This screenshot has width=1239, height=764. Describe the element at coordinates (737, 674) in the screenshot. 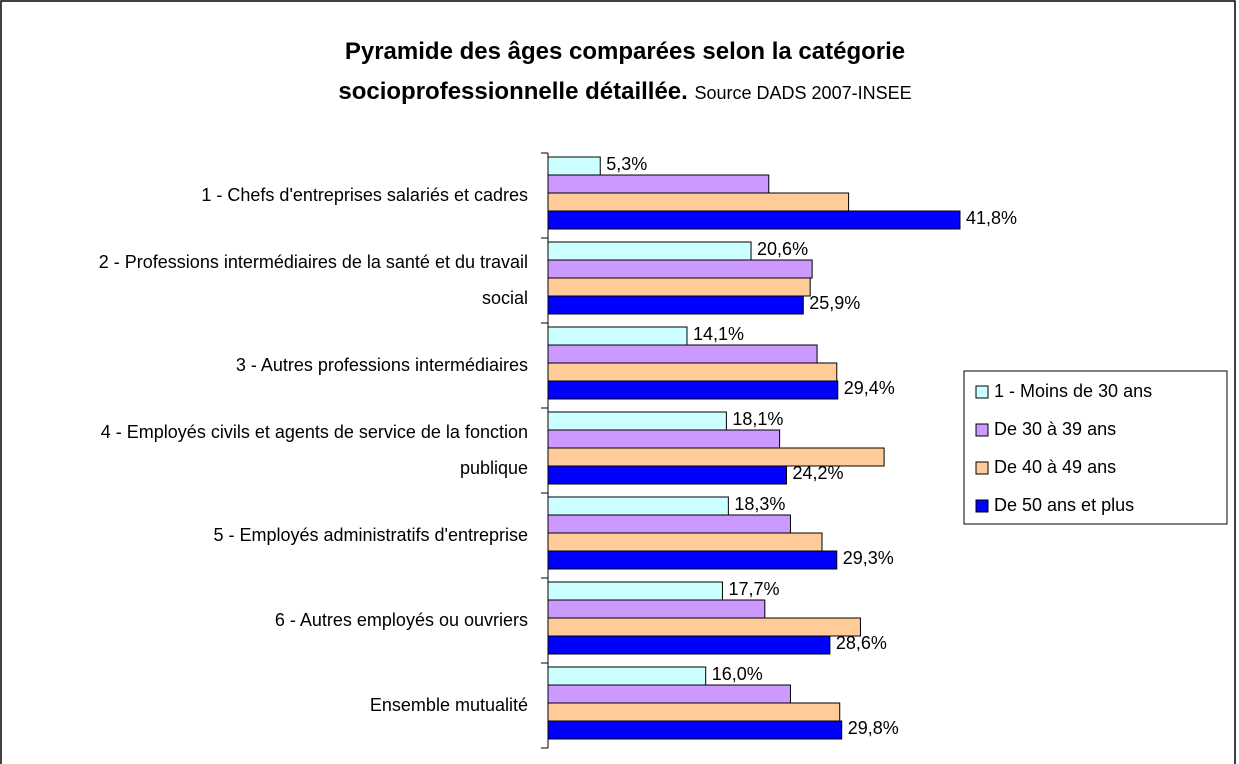

I see `data-label: 16,0%` at that location.